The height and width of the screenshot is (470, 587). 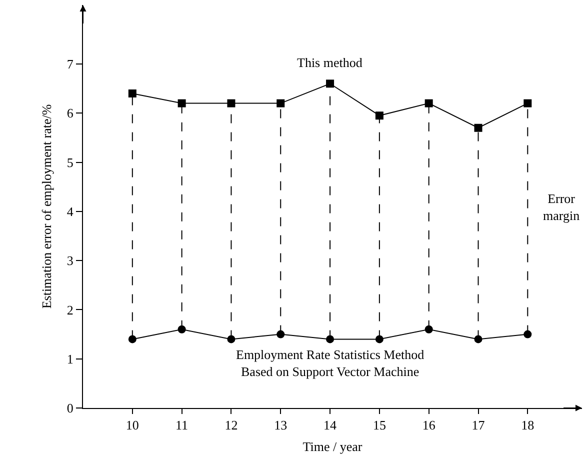 What do you see at coordinates (330, 62) in the screenshot?
I see `series-label: This method` at bounding box center [330, 62].